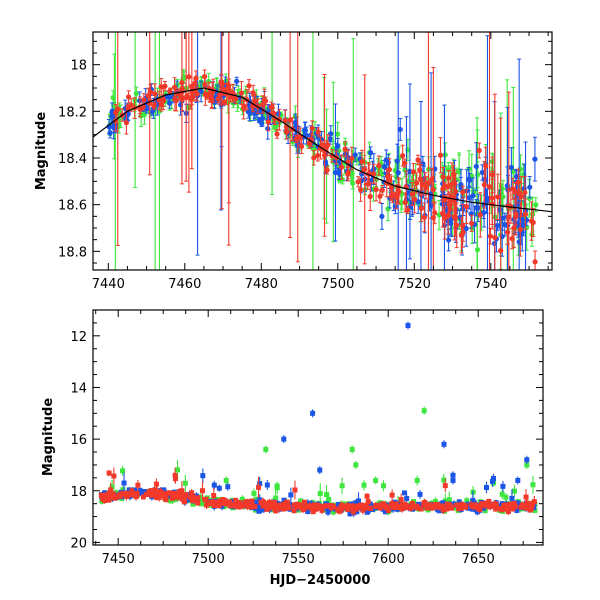 This screenshot has height=600, width=600. What do you see at coordinates (72, 206) in the screenshot?
I see `y-tick-label: 18.6` at bounding box center [72, 206].